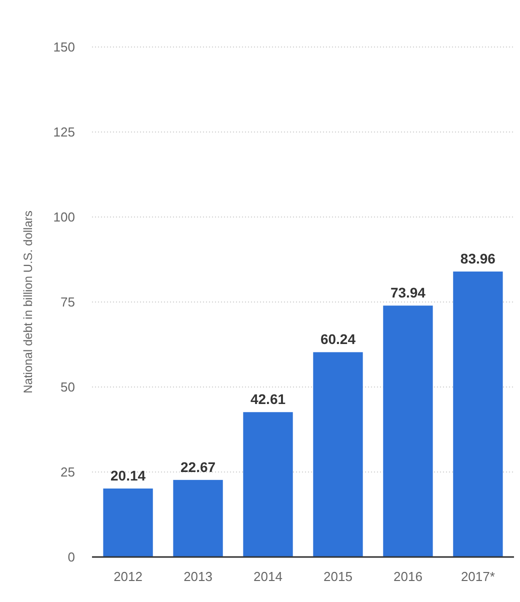 The image size is (520, 602). I want to click on data-label: 20.14, so click(128, 476).